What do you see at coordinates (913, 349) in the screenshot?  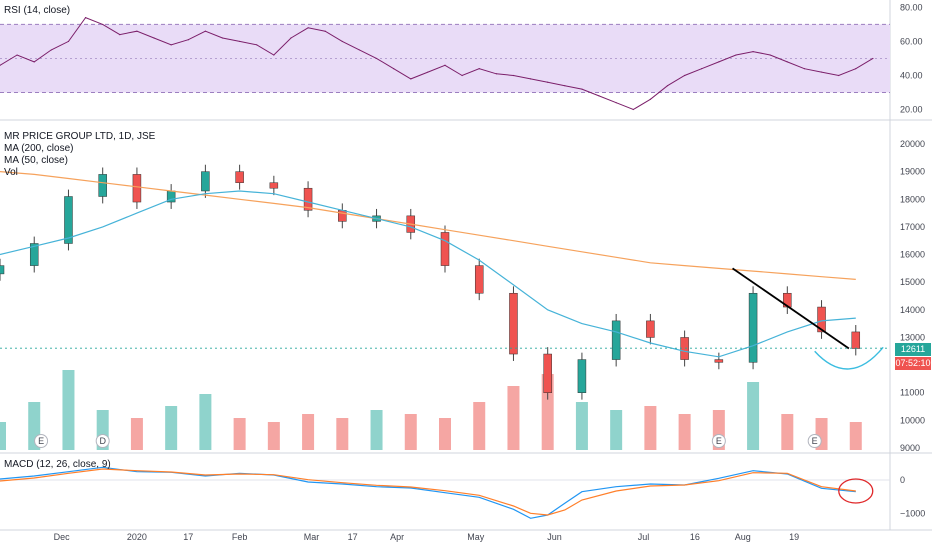 I see `last-price-tag: 12611` at bounding box center [913, 349].